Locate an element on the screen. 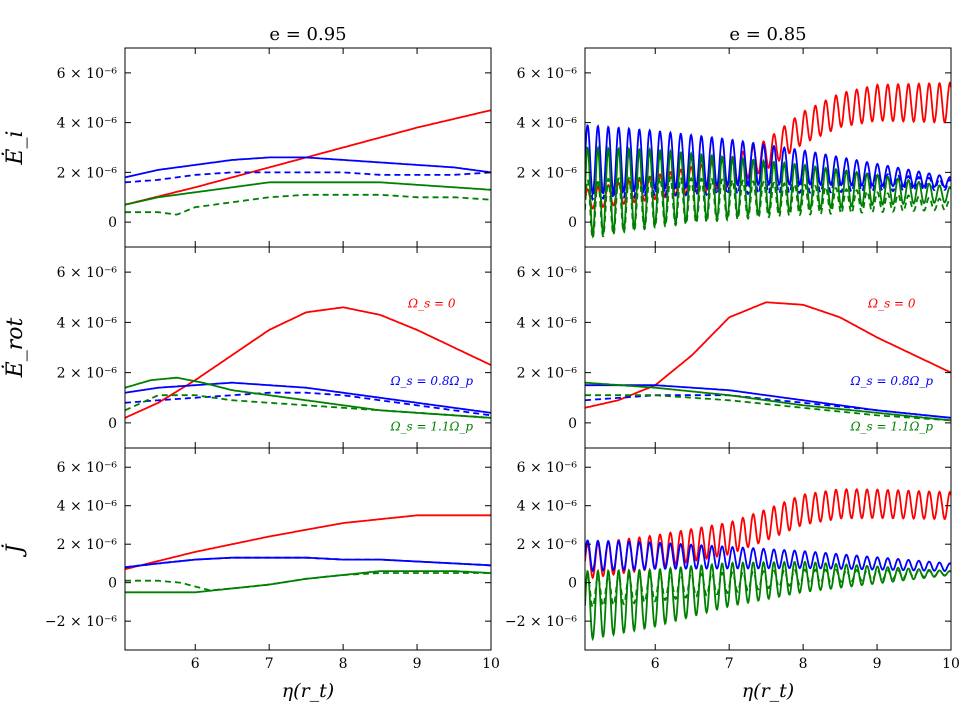  column-title: e = 0.85 is located at coordinates (767, 34).